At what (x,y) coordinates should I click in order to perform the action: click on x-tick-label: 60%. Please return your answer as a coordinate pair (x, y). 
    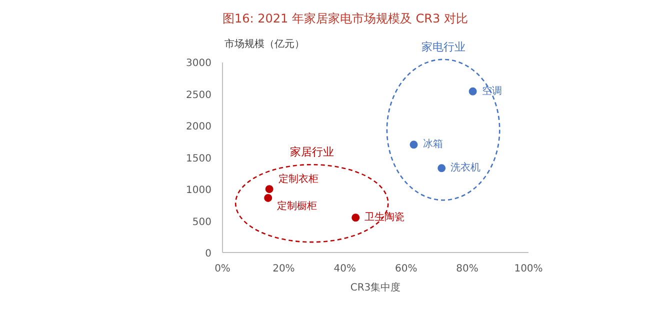
    Looking at the image, I should click on (406, 269).